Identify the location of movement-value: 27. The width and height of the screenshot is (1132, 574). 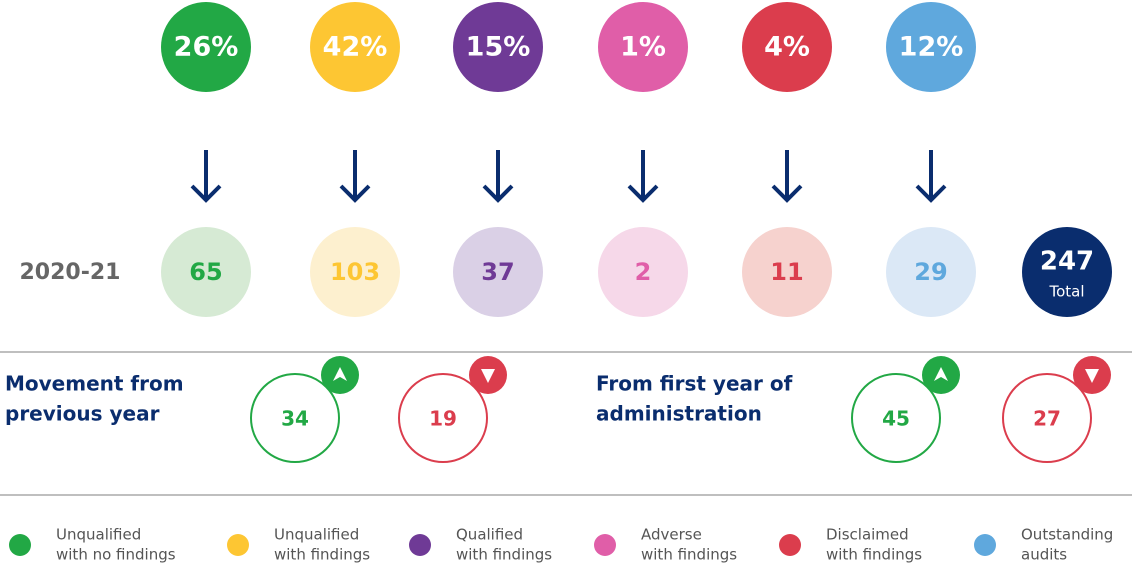
(1047, 419).